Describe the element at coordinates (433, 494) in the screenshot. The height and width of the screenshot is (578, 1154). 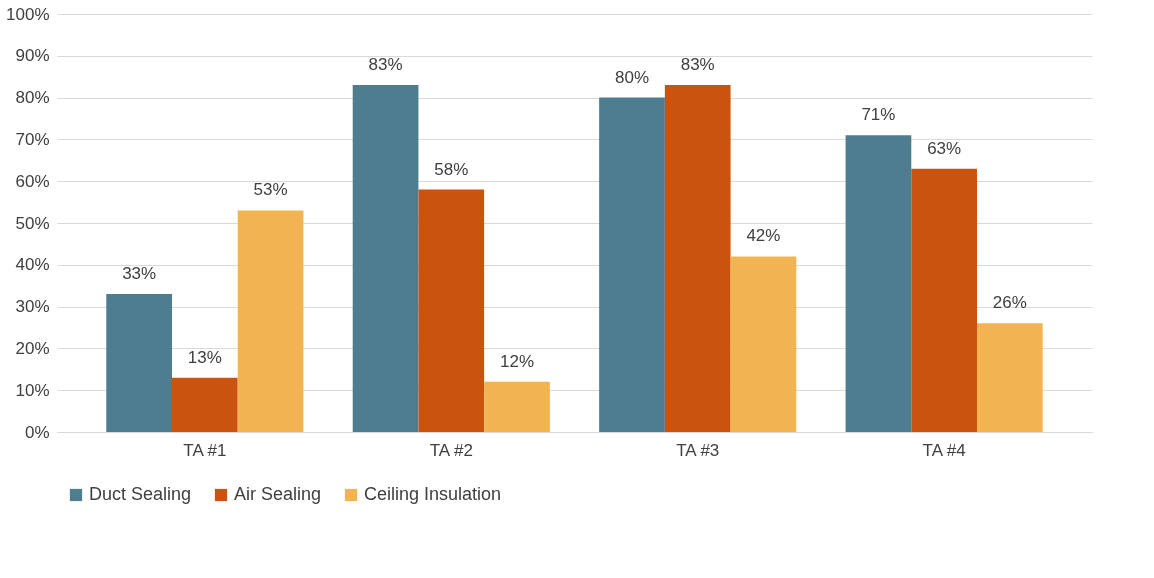
I see `legend-label: Ceiling Insulation` at that location.